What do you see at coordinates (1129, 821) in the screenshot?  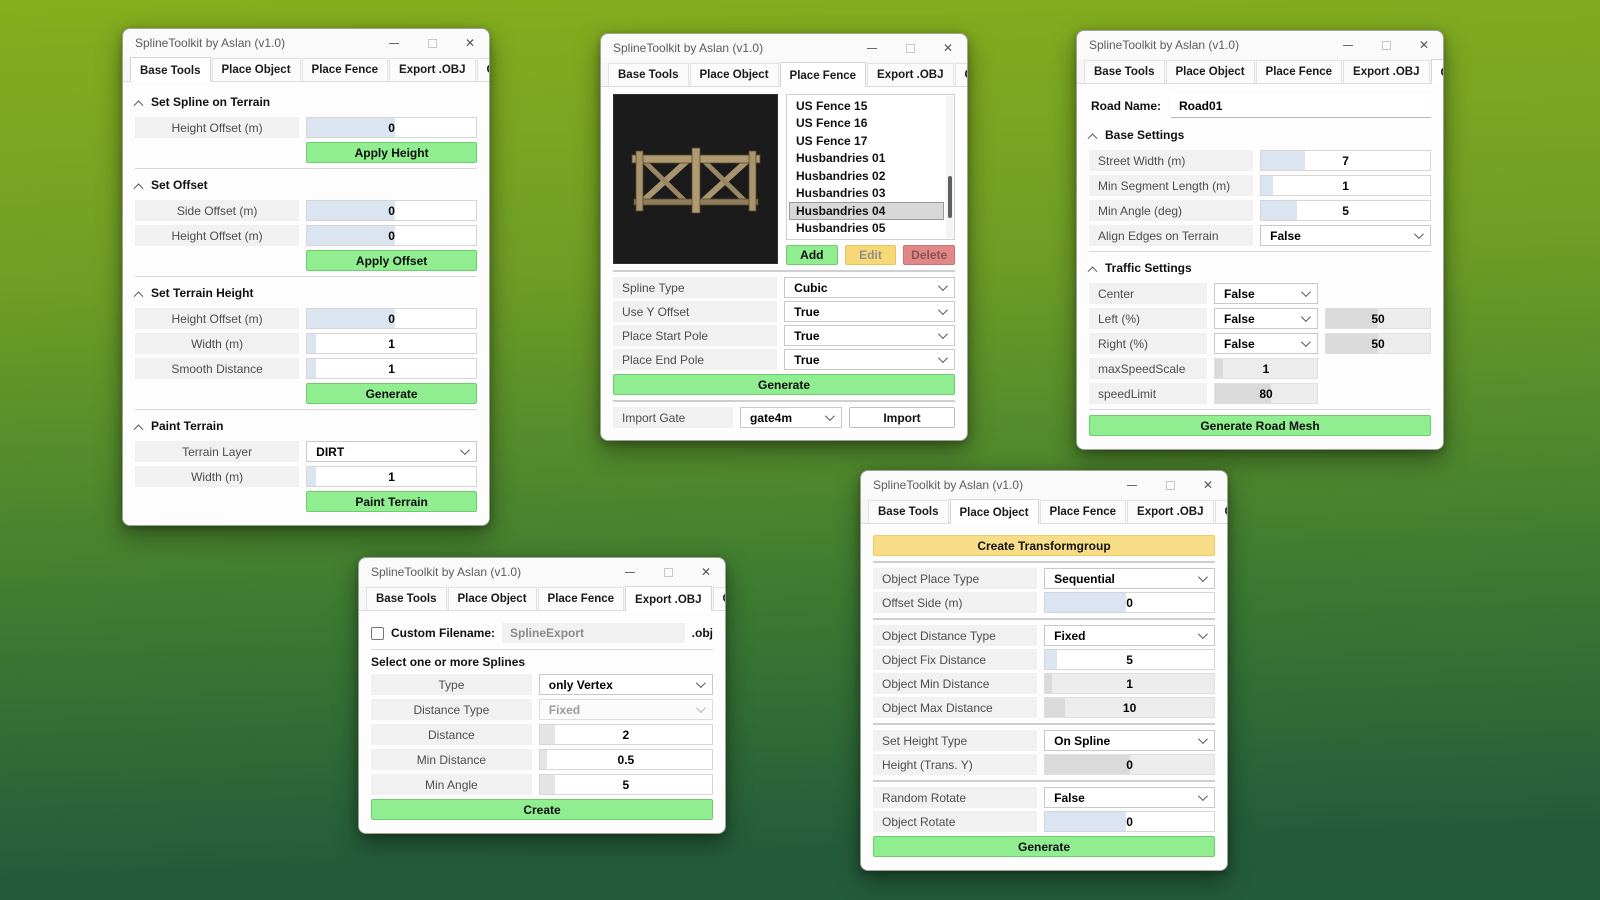 I see `object-rotate-input: 0` at bounding box center [1129, 821].